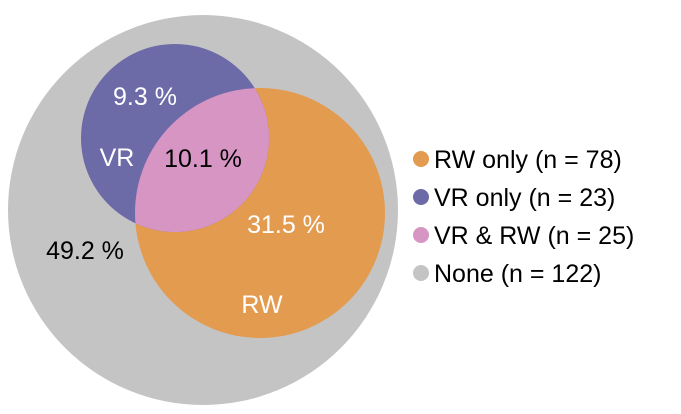  I want to click on legend-swatch-vr-only, so click(421, 197).